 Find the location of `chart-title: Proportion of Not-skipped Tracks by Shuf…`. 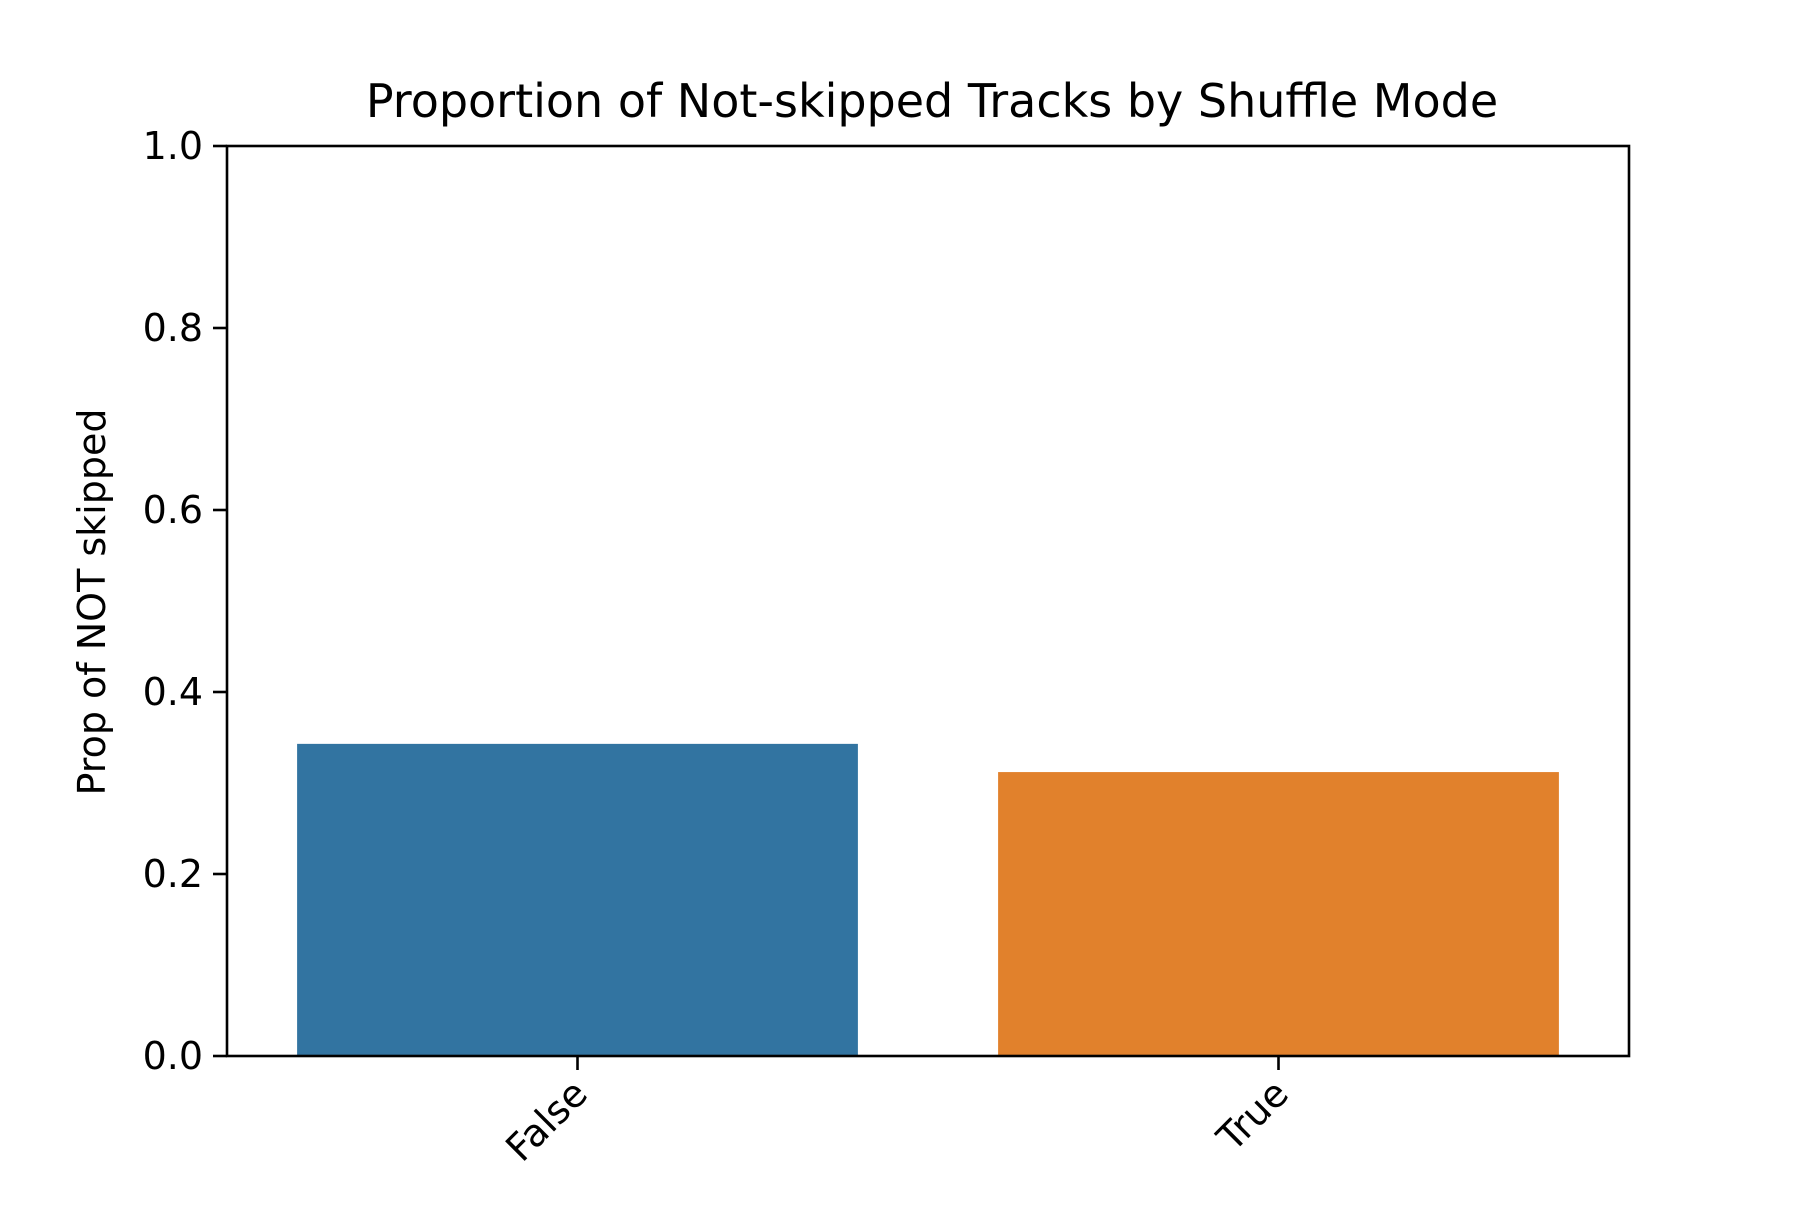

chart-title: Proportion of Not-skipped Tracks by Shuf… is located at coordinates (932, 101).